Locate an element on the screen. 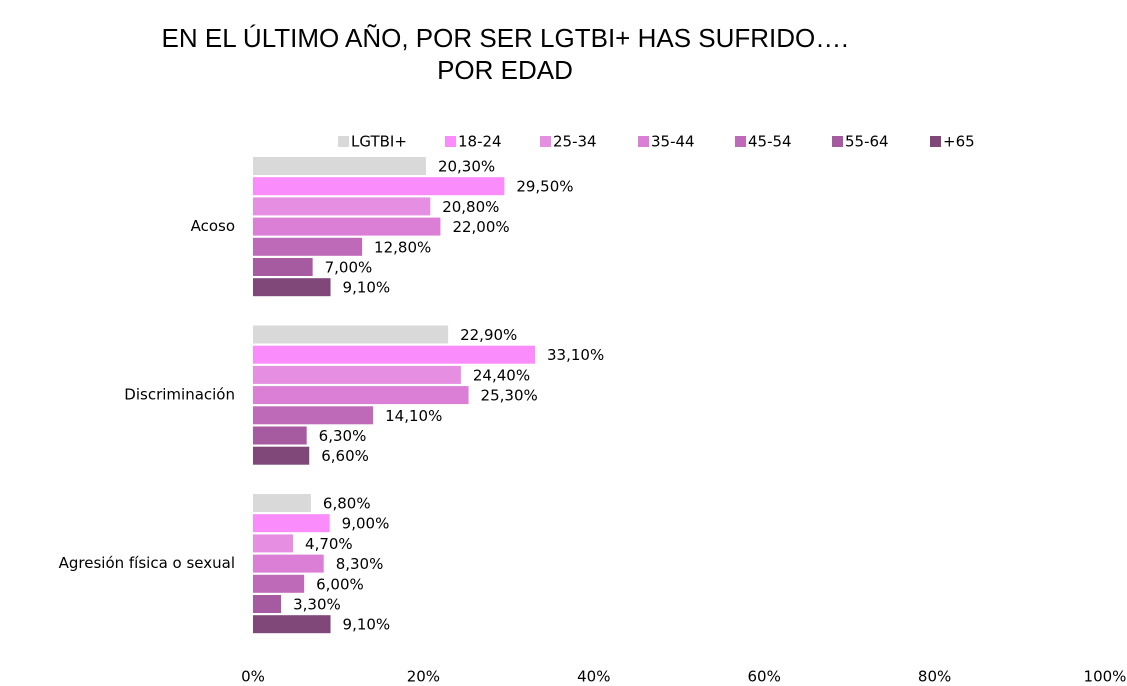  x-tick-label: 60% is located at coordinates (764, 677).